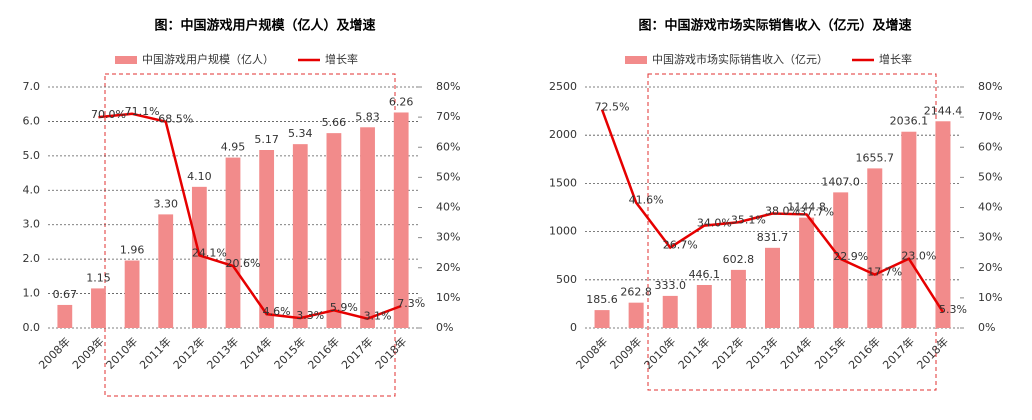 The image size is (1032, 420). What do you see at coordinates (646, 200) in the screenshot?
I see `line-value-label: 41.6%` at bounding box center [646, 200].